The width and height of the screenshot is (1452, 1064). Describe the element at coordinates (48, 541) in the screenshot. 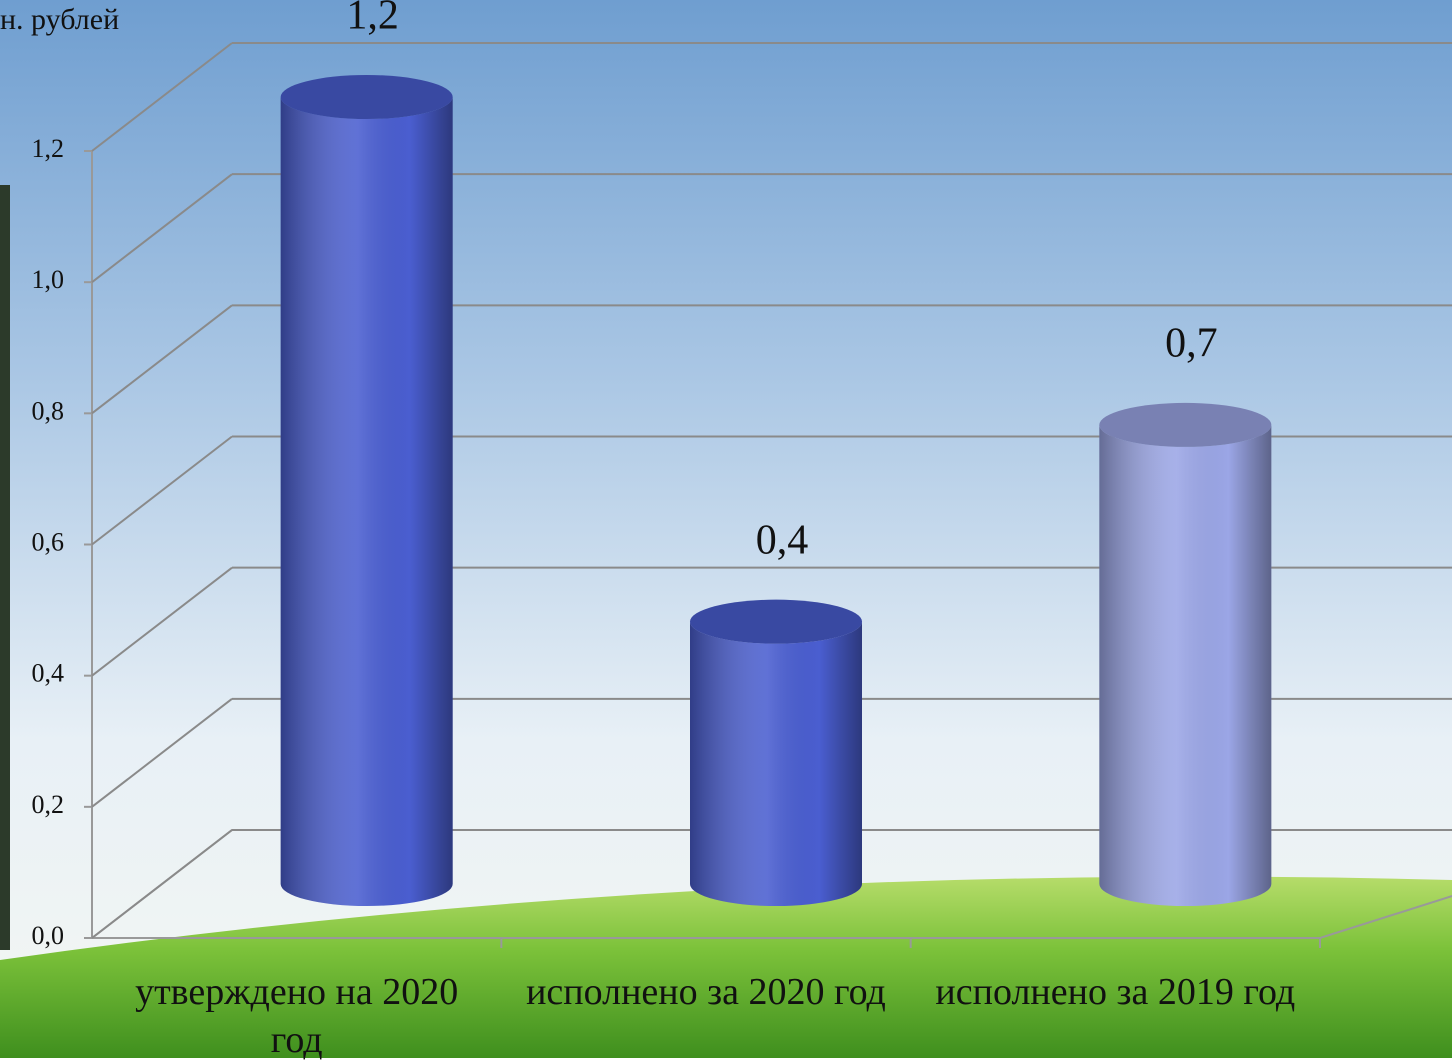

I see `y-tick-label: 0,6` at that location.